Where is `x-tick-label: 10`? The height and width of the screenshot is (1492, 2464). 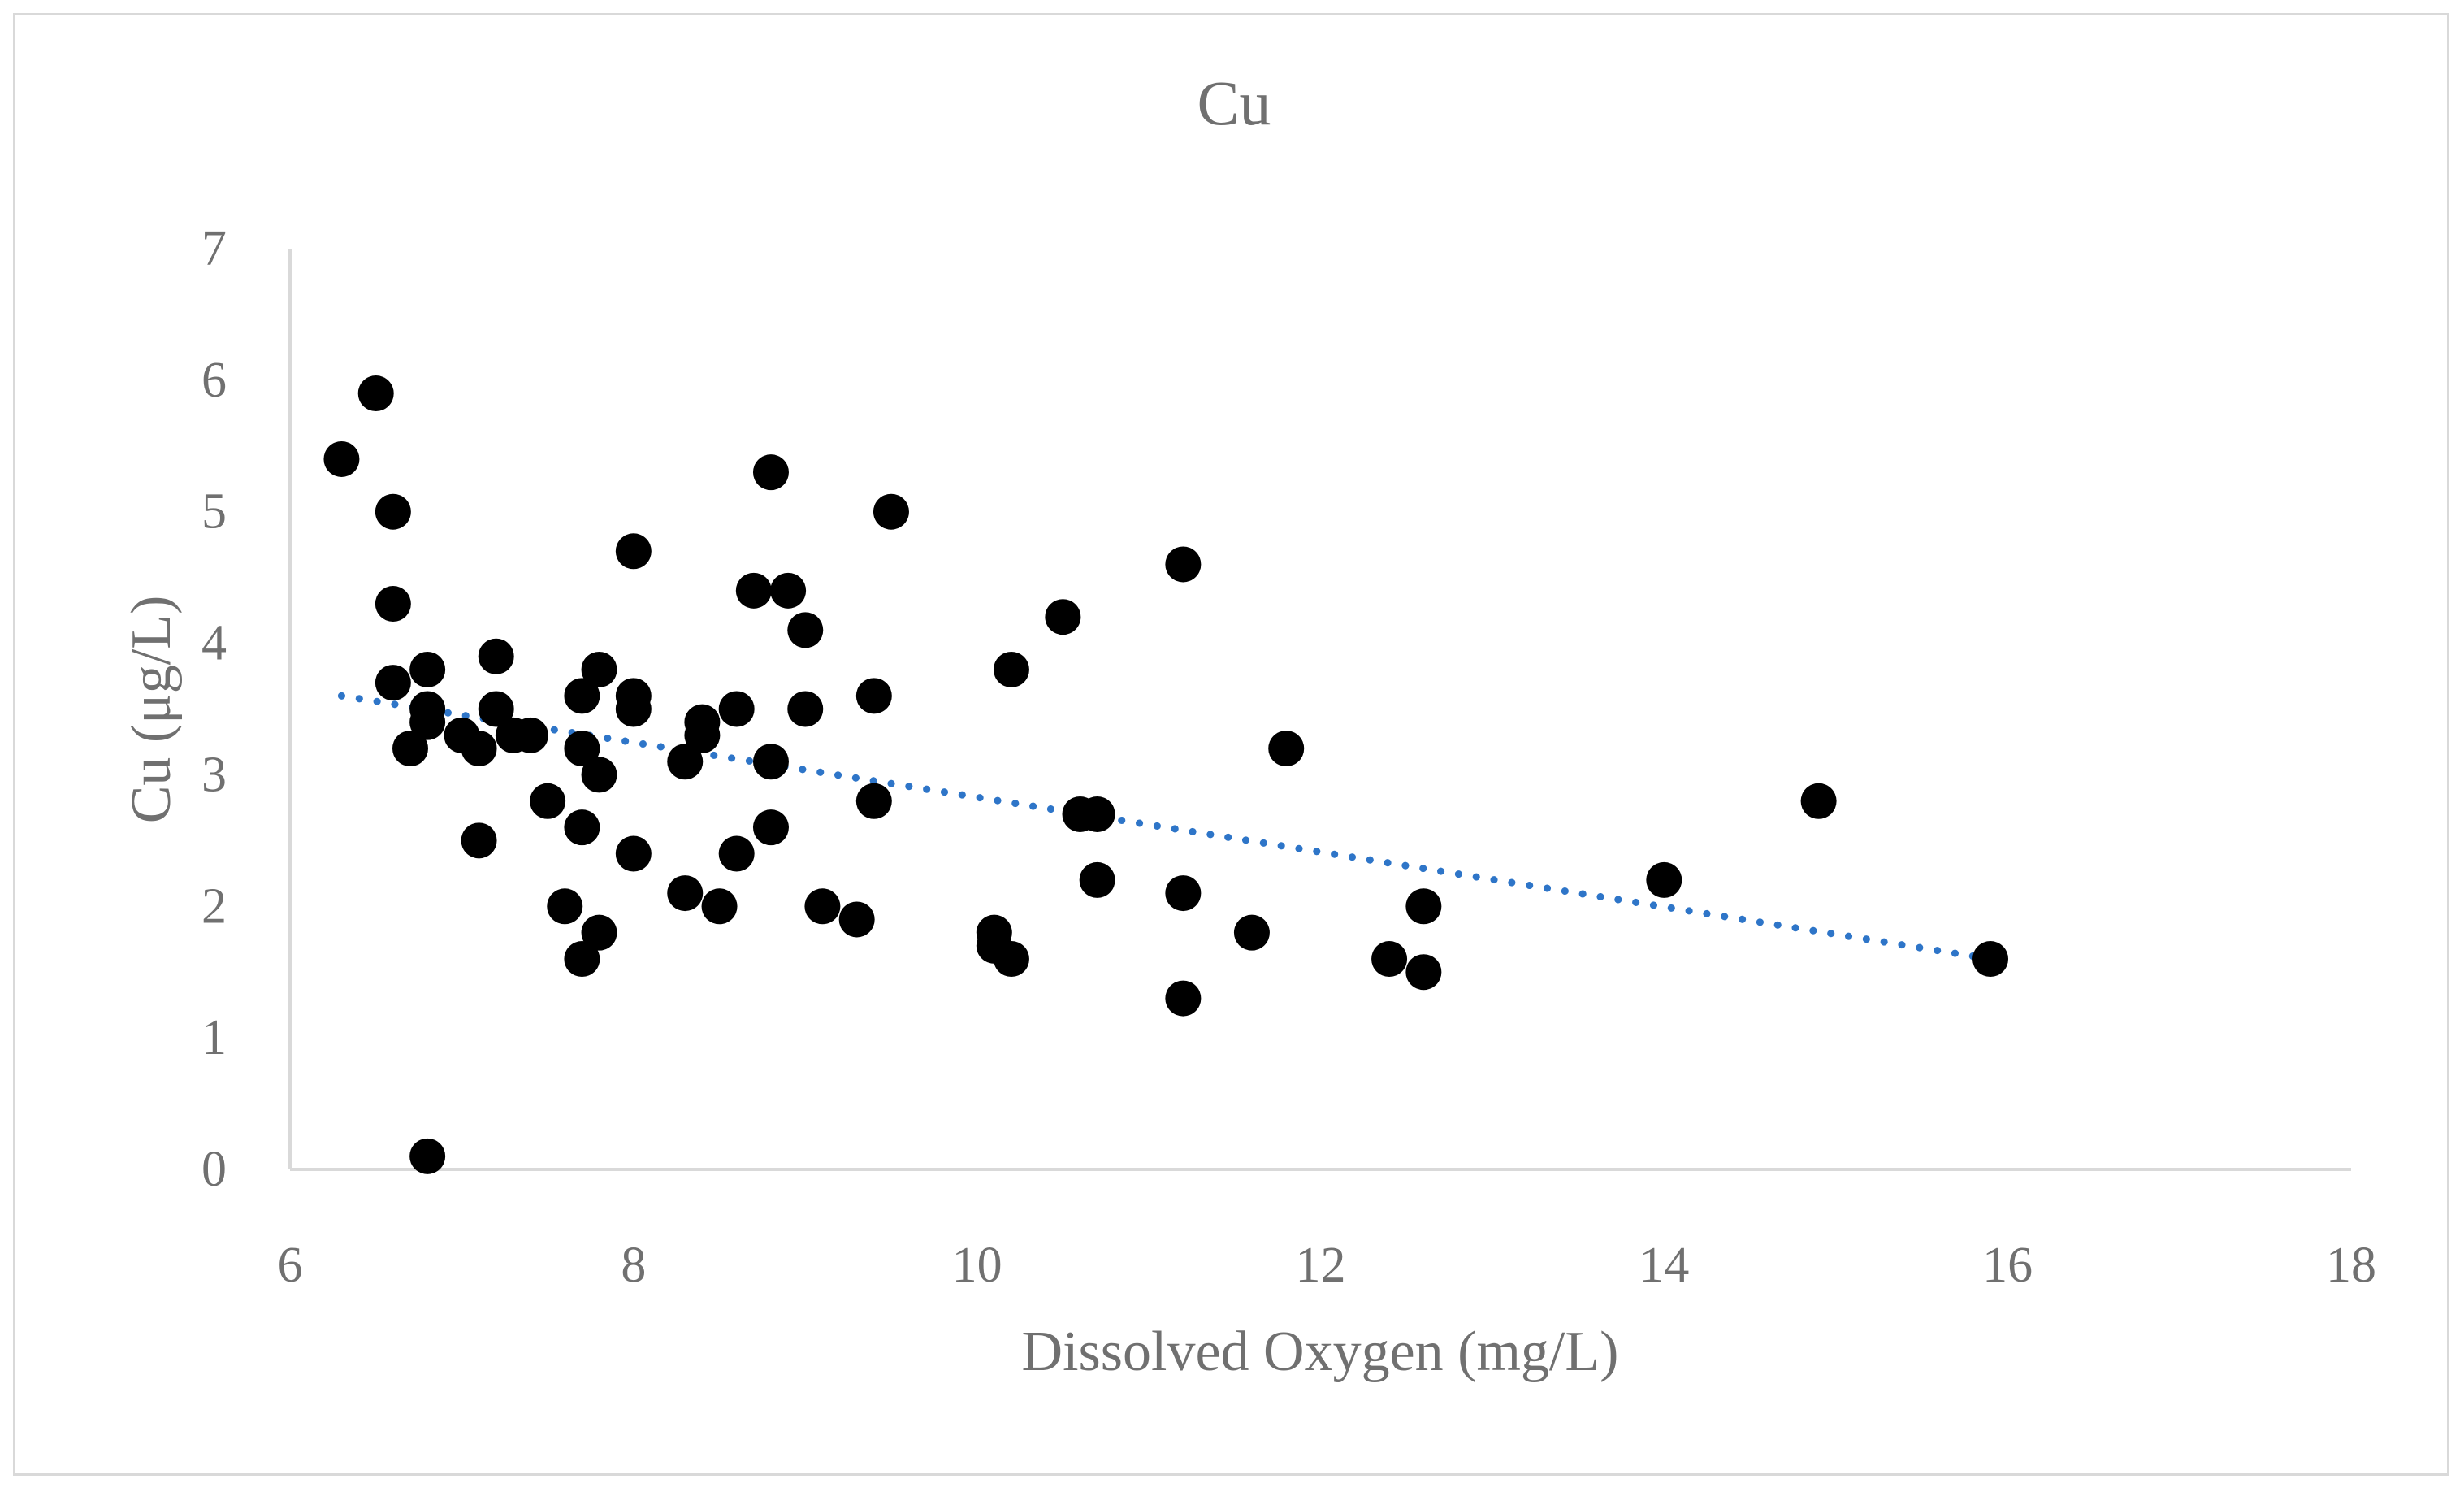
x-tick-label: 10 is located at coordinates (977, 1265).